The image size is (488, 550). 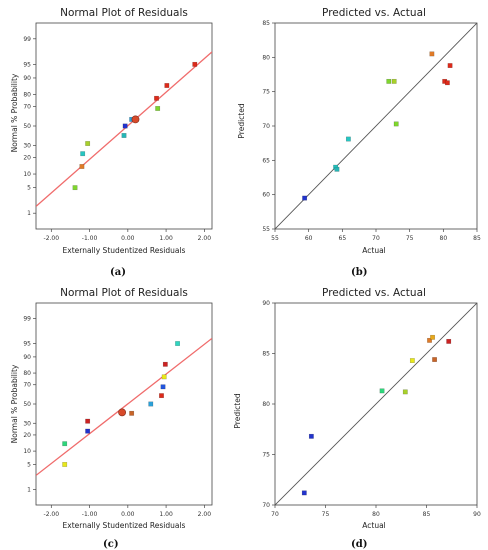 I want to click on chart-title: Predicted vs. Actual, so click(x=374, y=293).